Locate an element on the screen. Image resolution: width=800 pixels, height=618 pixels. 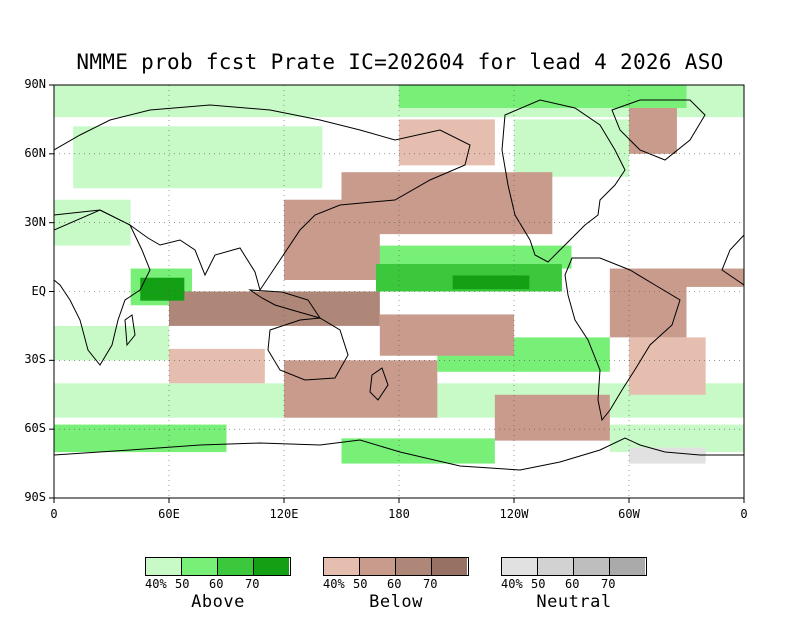
legend-above: 40% 50 60 70 Above is located at coordinates (218, 584).